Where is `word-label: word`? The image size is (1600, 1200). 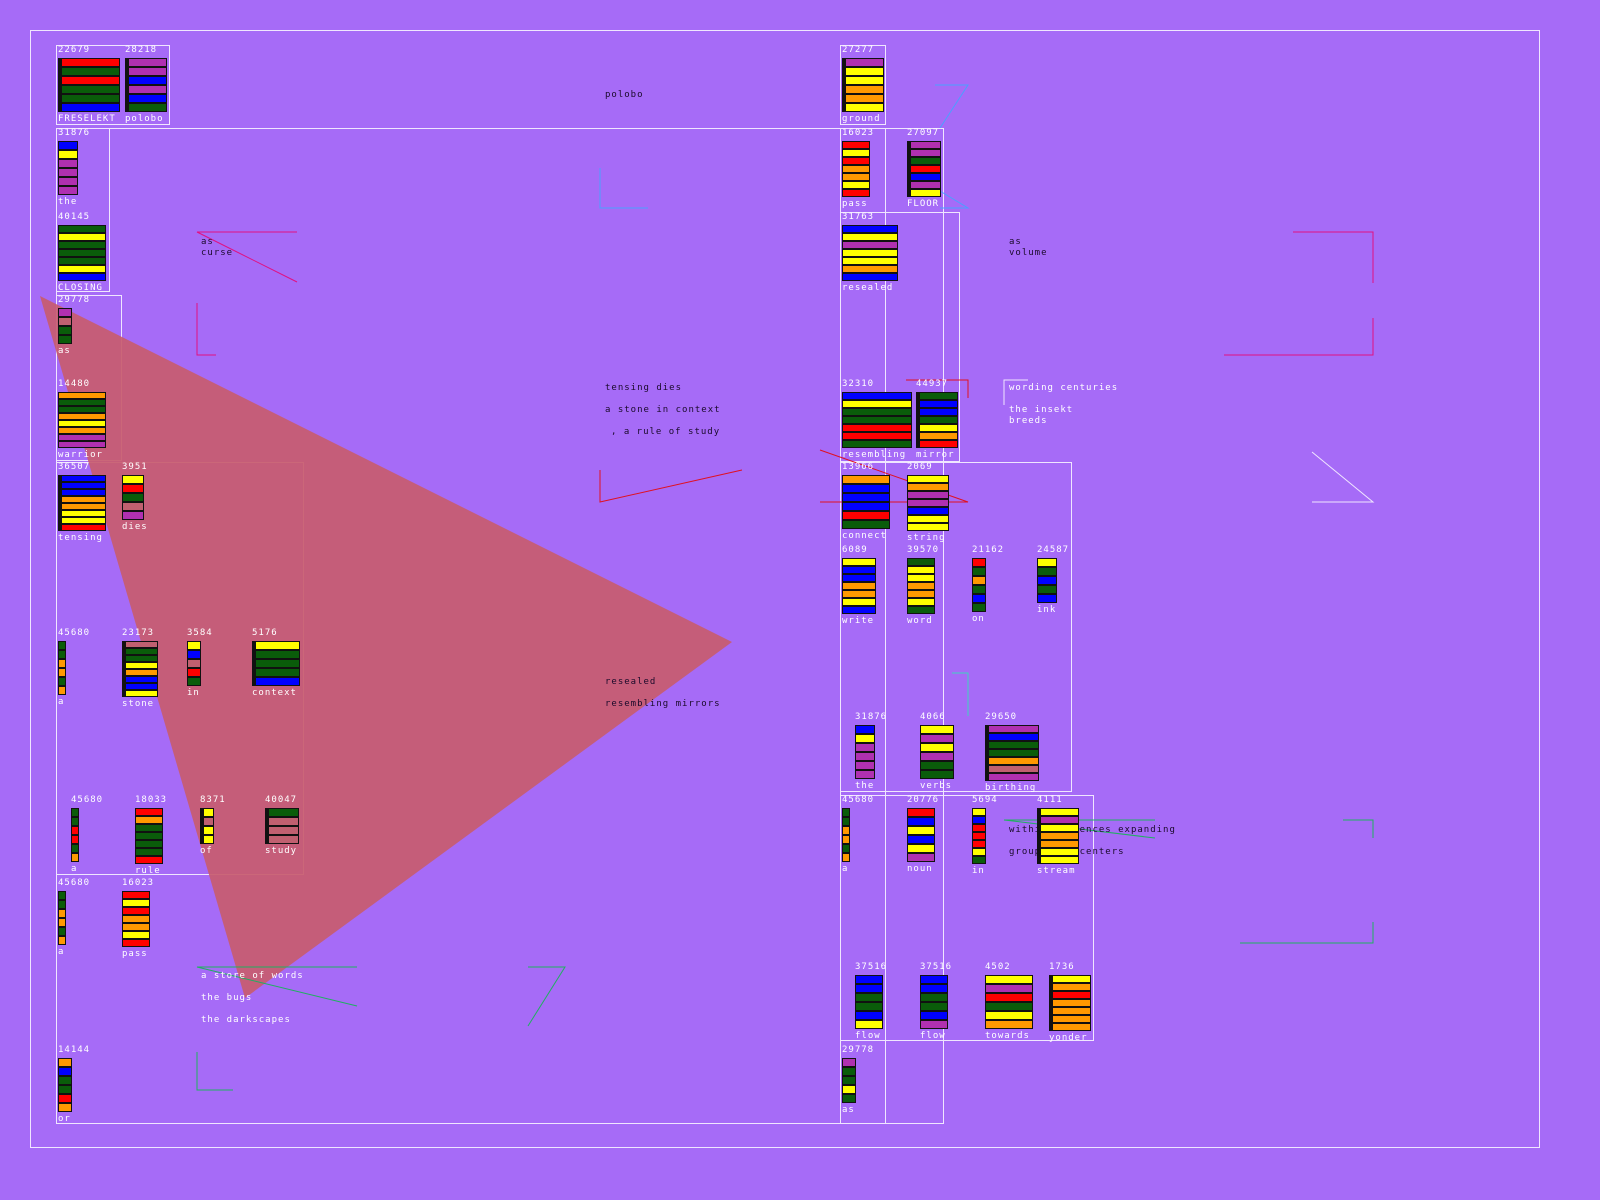
word-label: word is located at coordinates (920, 621).